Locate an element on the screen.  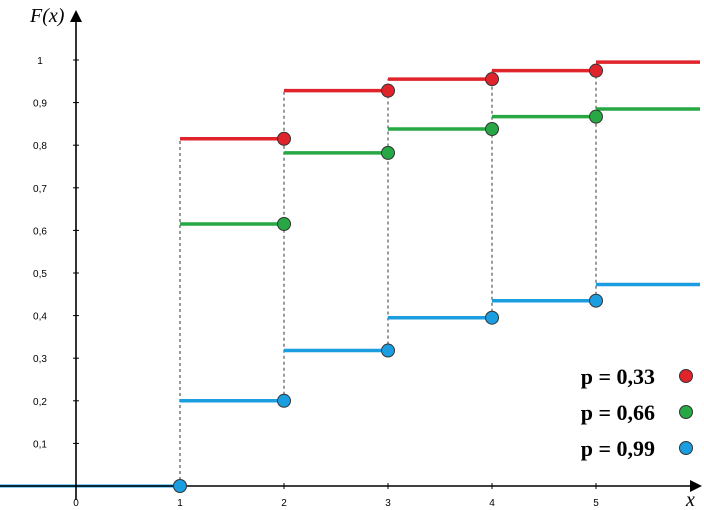
x-tick-label: 1 is located at coordinates (180, 503).